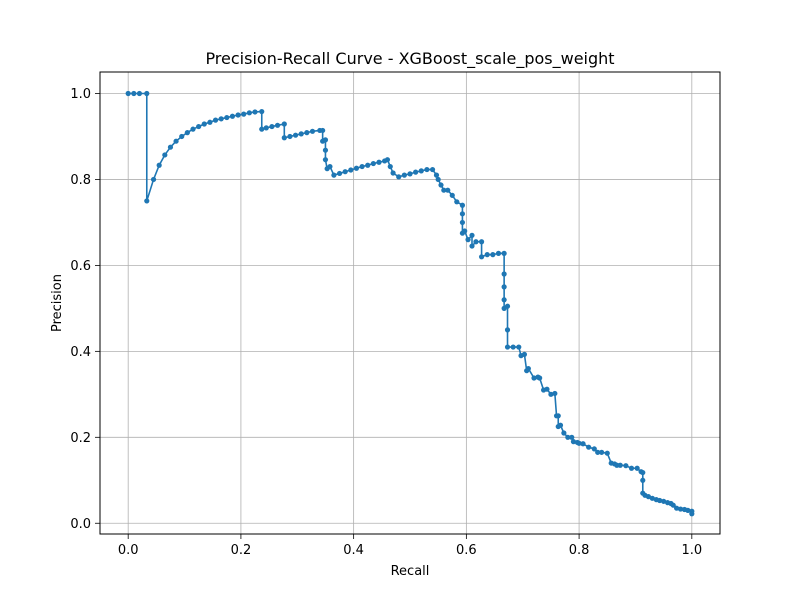  What do you see at coordinates (410, 571) in the screenshot?
I see `x-axis-title: Recall` at bounding box center [410, 571].